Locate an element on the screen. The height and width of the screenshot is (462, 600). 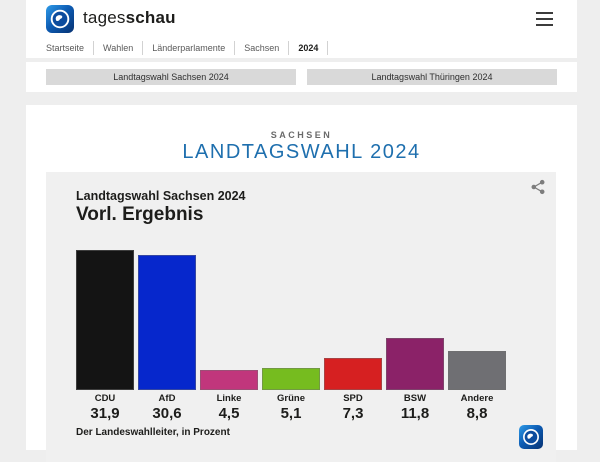
share-icon is located at coordinates (538, 187).